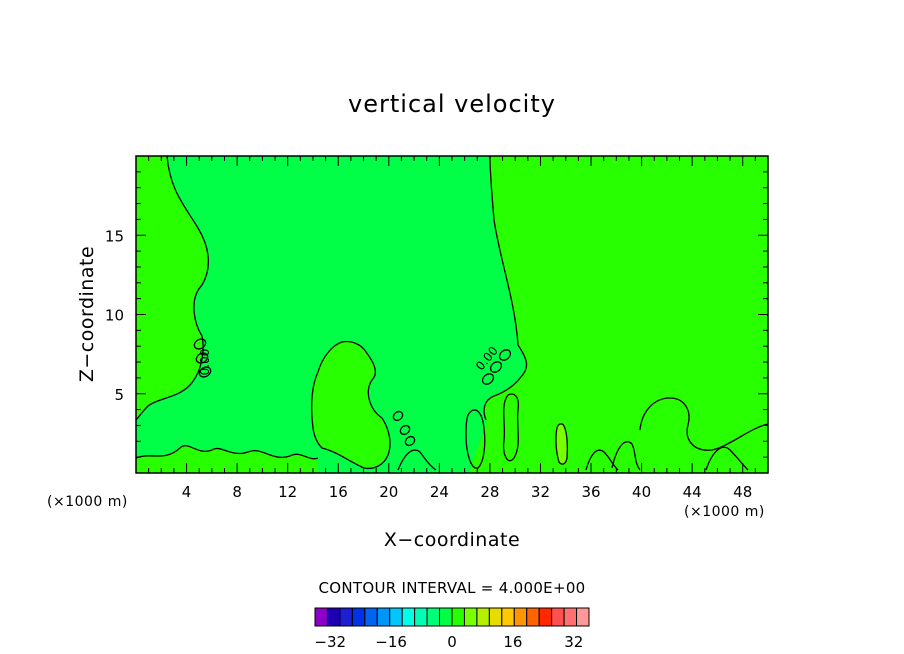 Image resolution: width=904 pixels, height=654 pixels. I want to click on x-tick-label: 12, so click(287, 492).